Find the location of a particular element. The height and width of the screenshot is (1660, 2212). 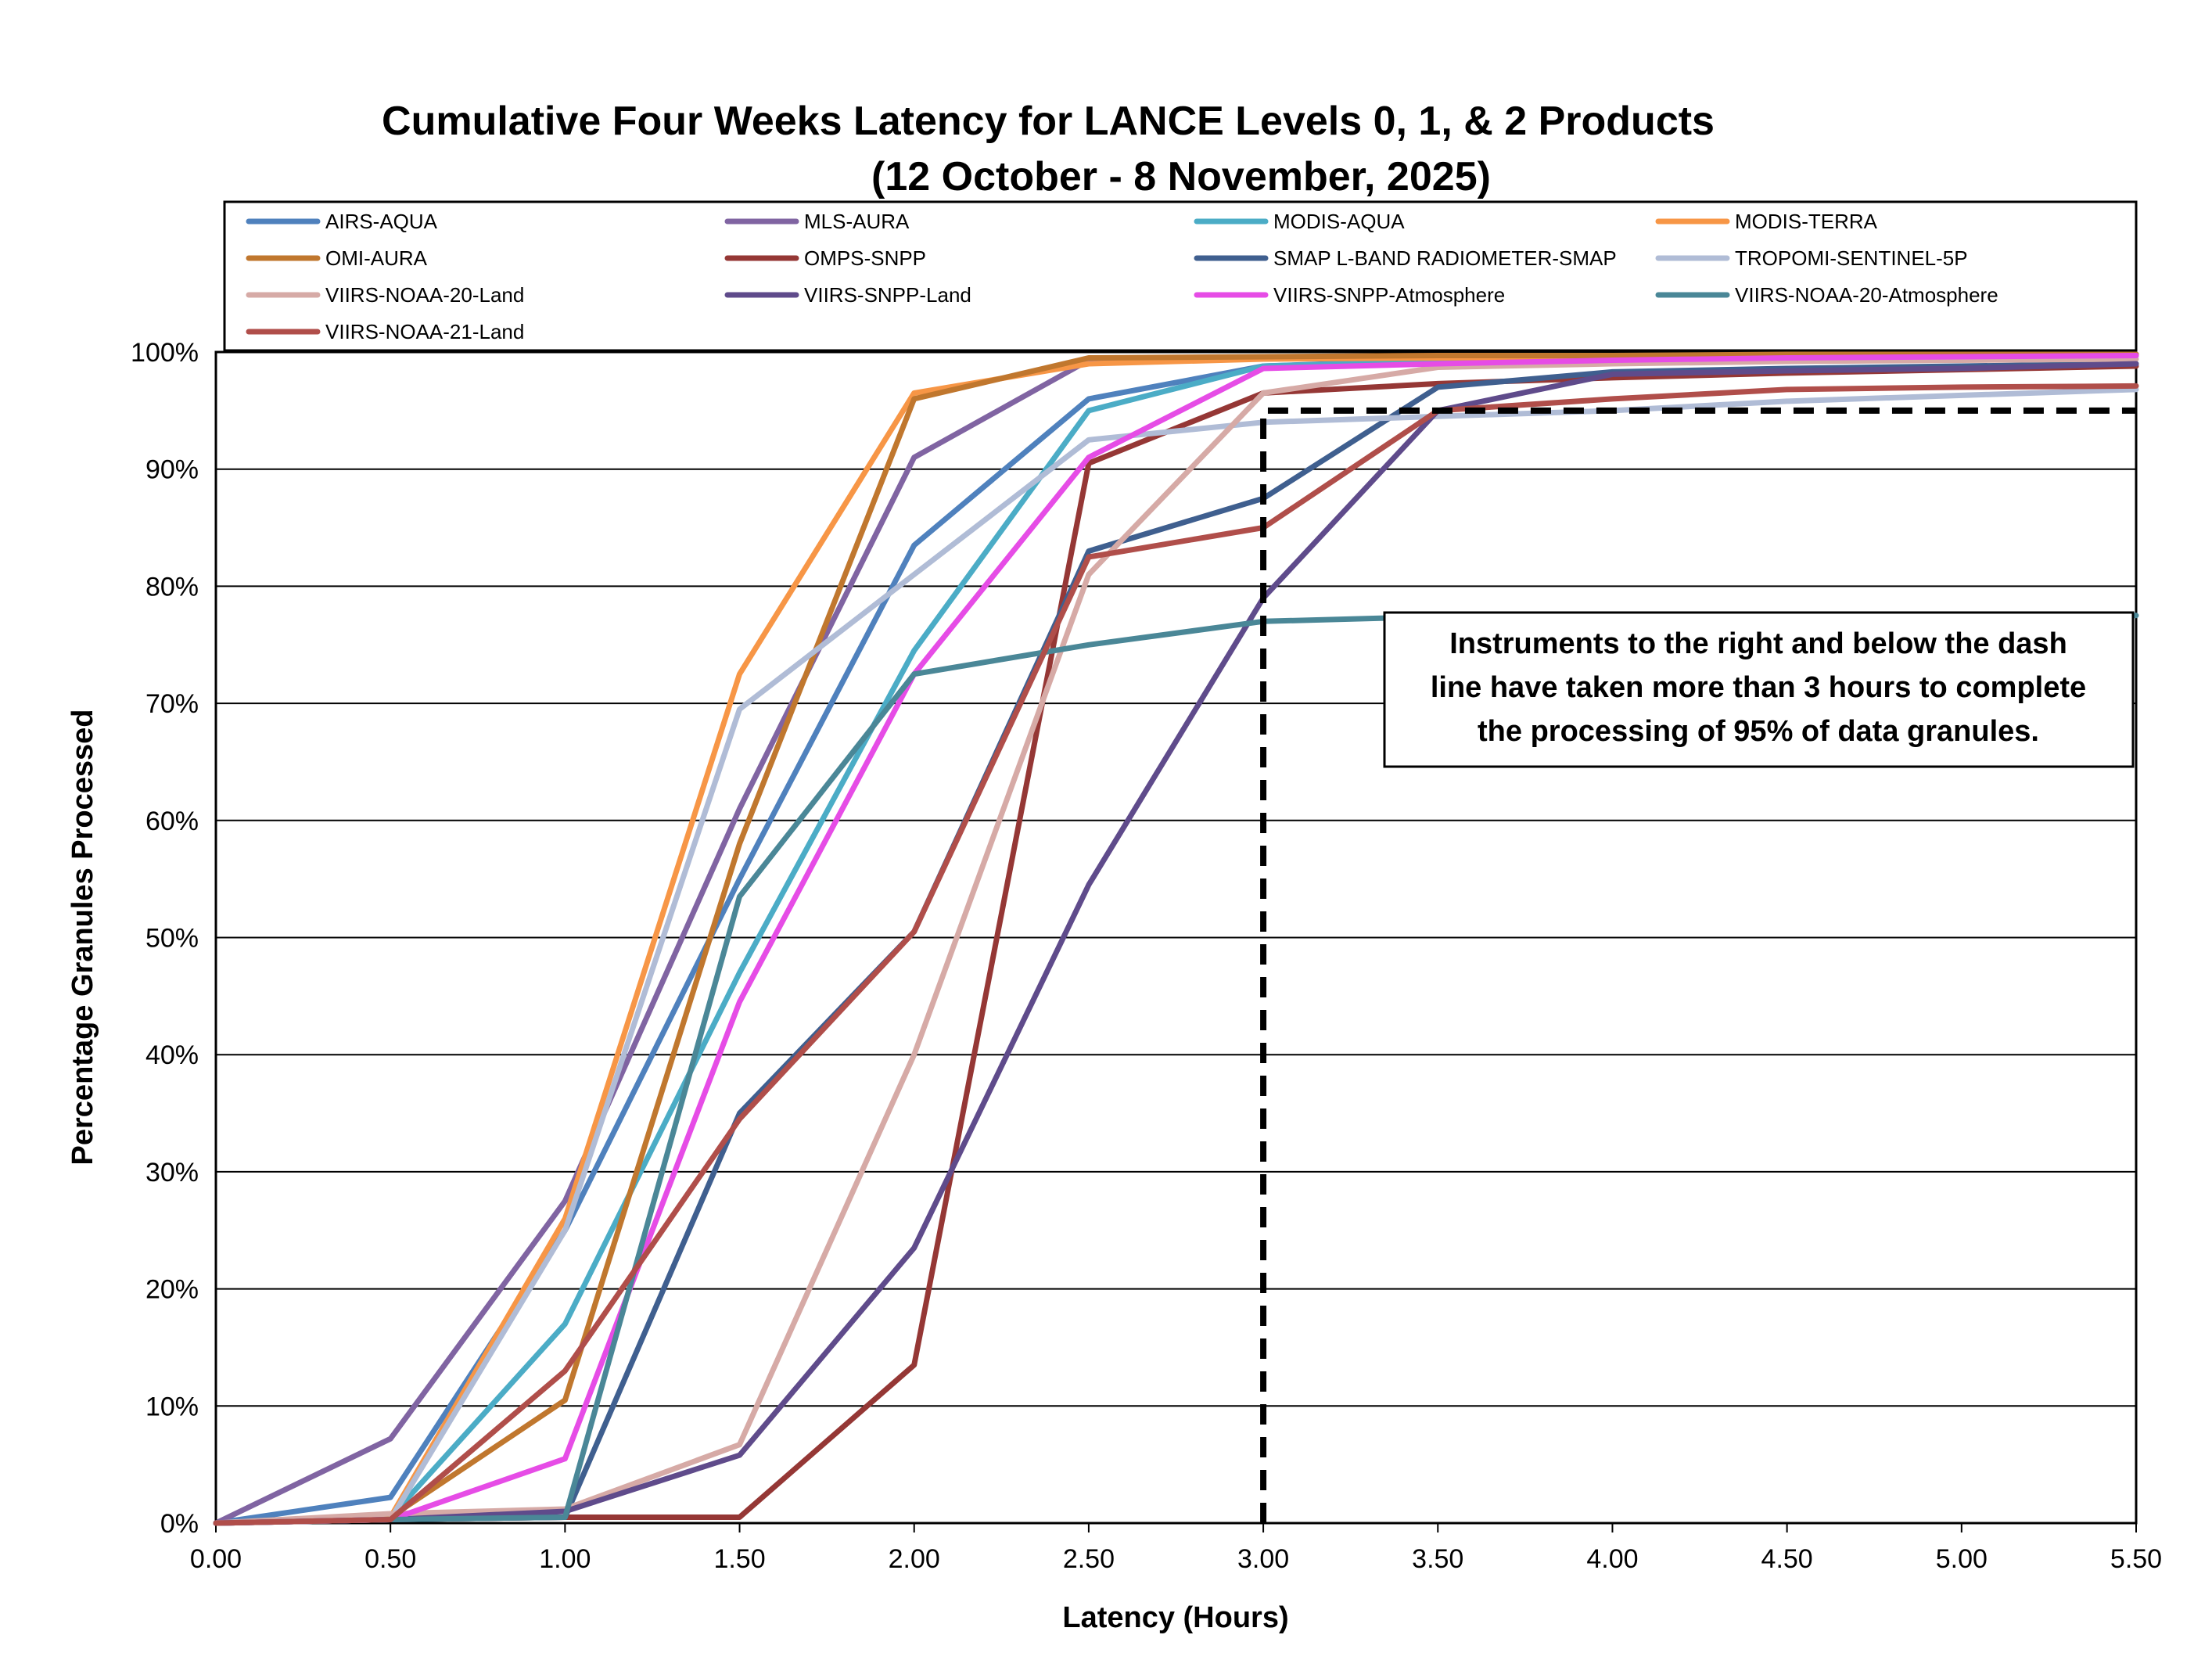

x-tick-label: 0.00 is located at coordinates (216, 1559).